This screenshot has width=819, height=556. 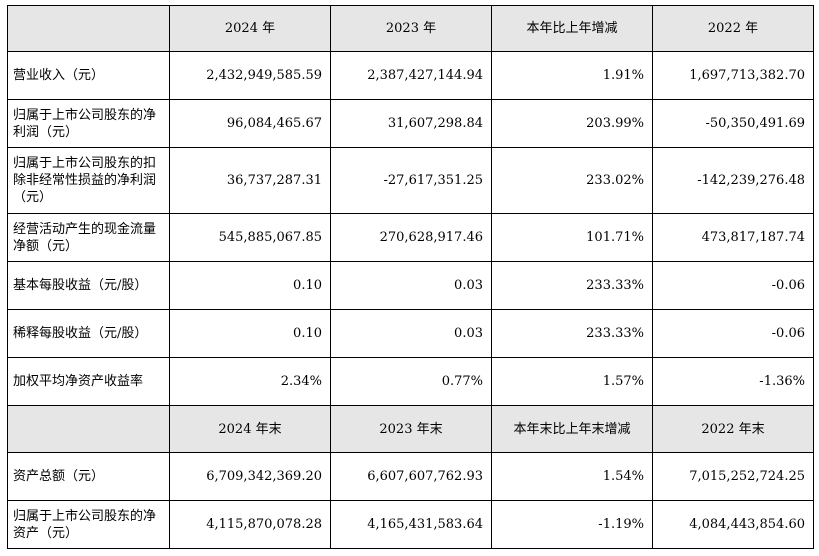 What do you see at coordinates (733, 429) in the screenshot?
I see `header-cell: 2022 年末` at bounding box center [733, 429].